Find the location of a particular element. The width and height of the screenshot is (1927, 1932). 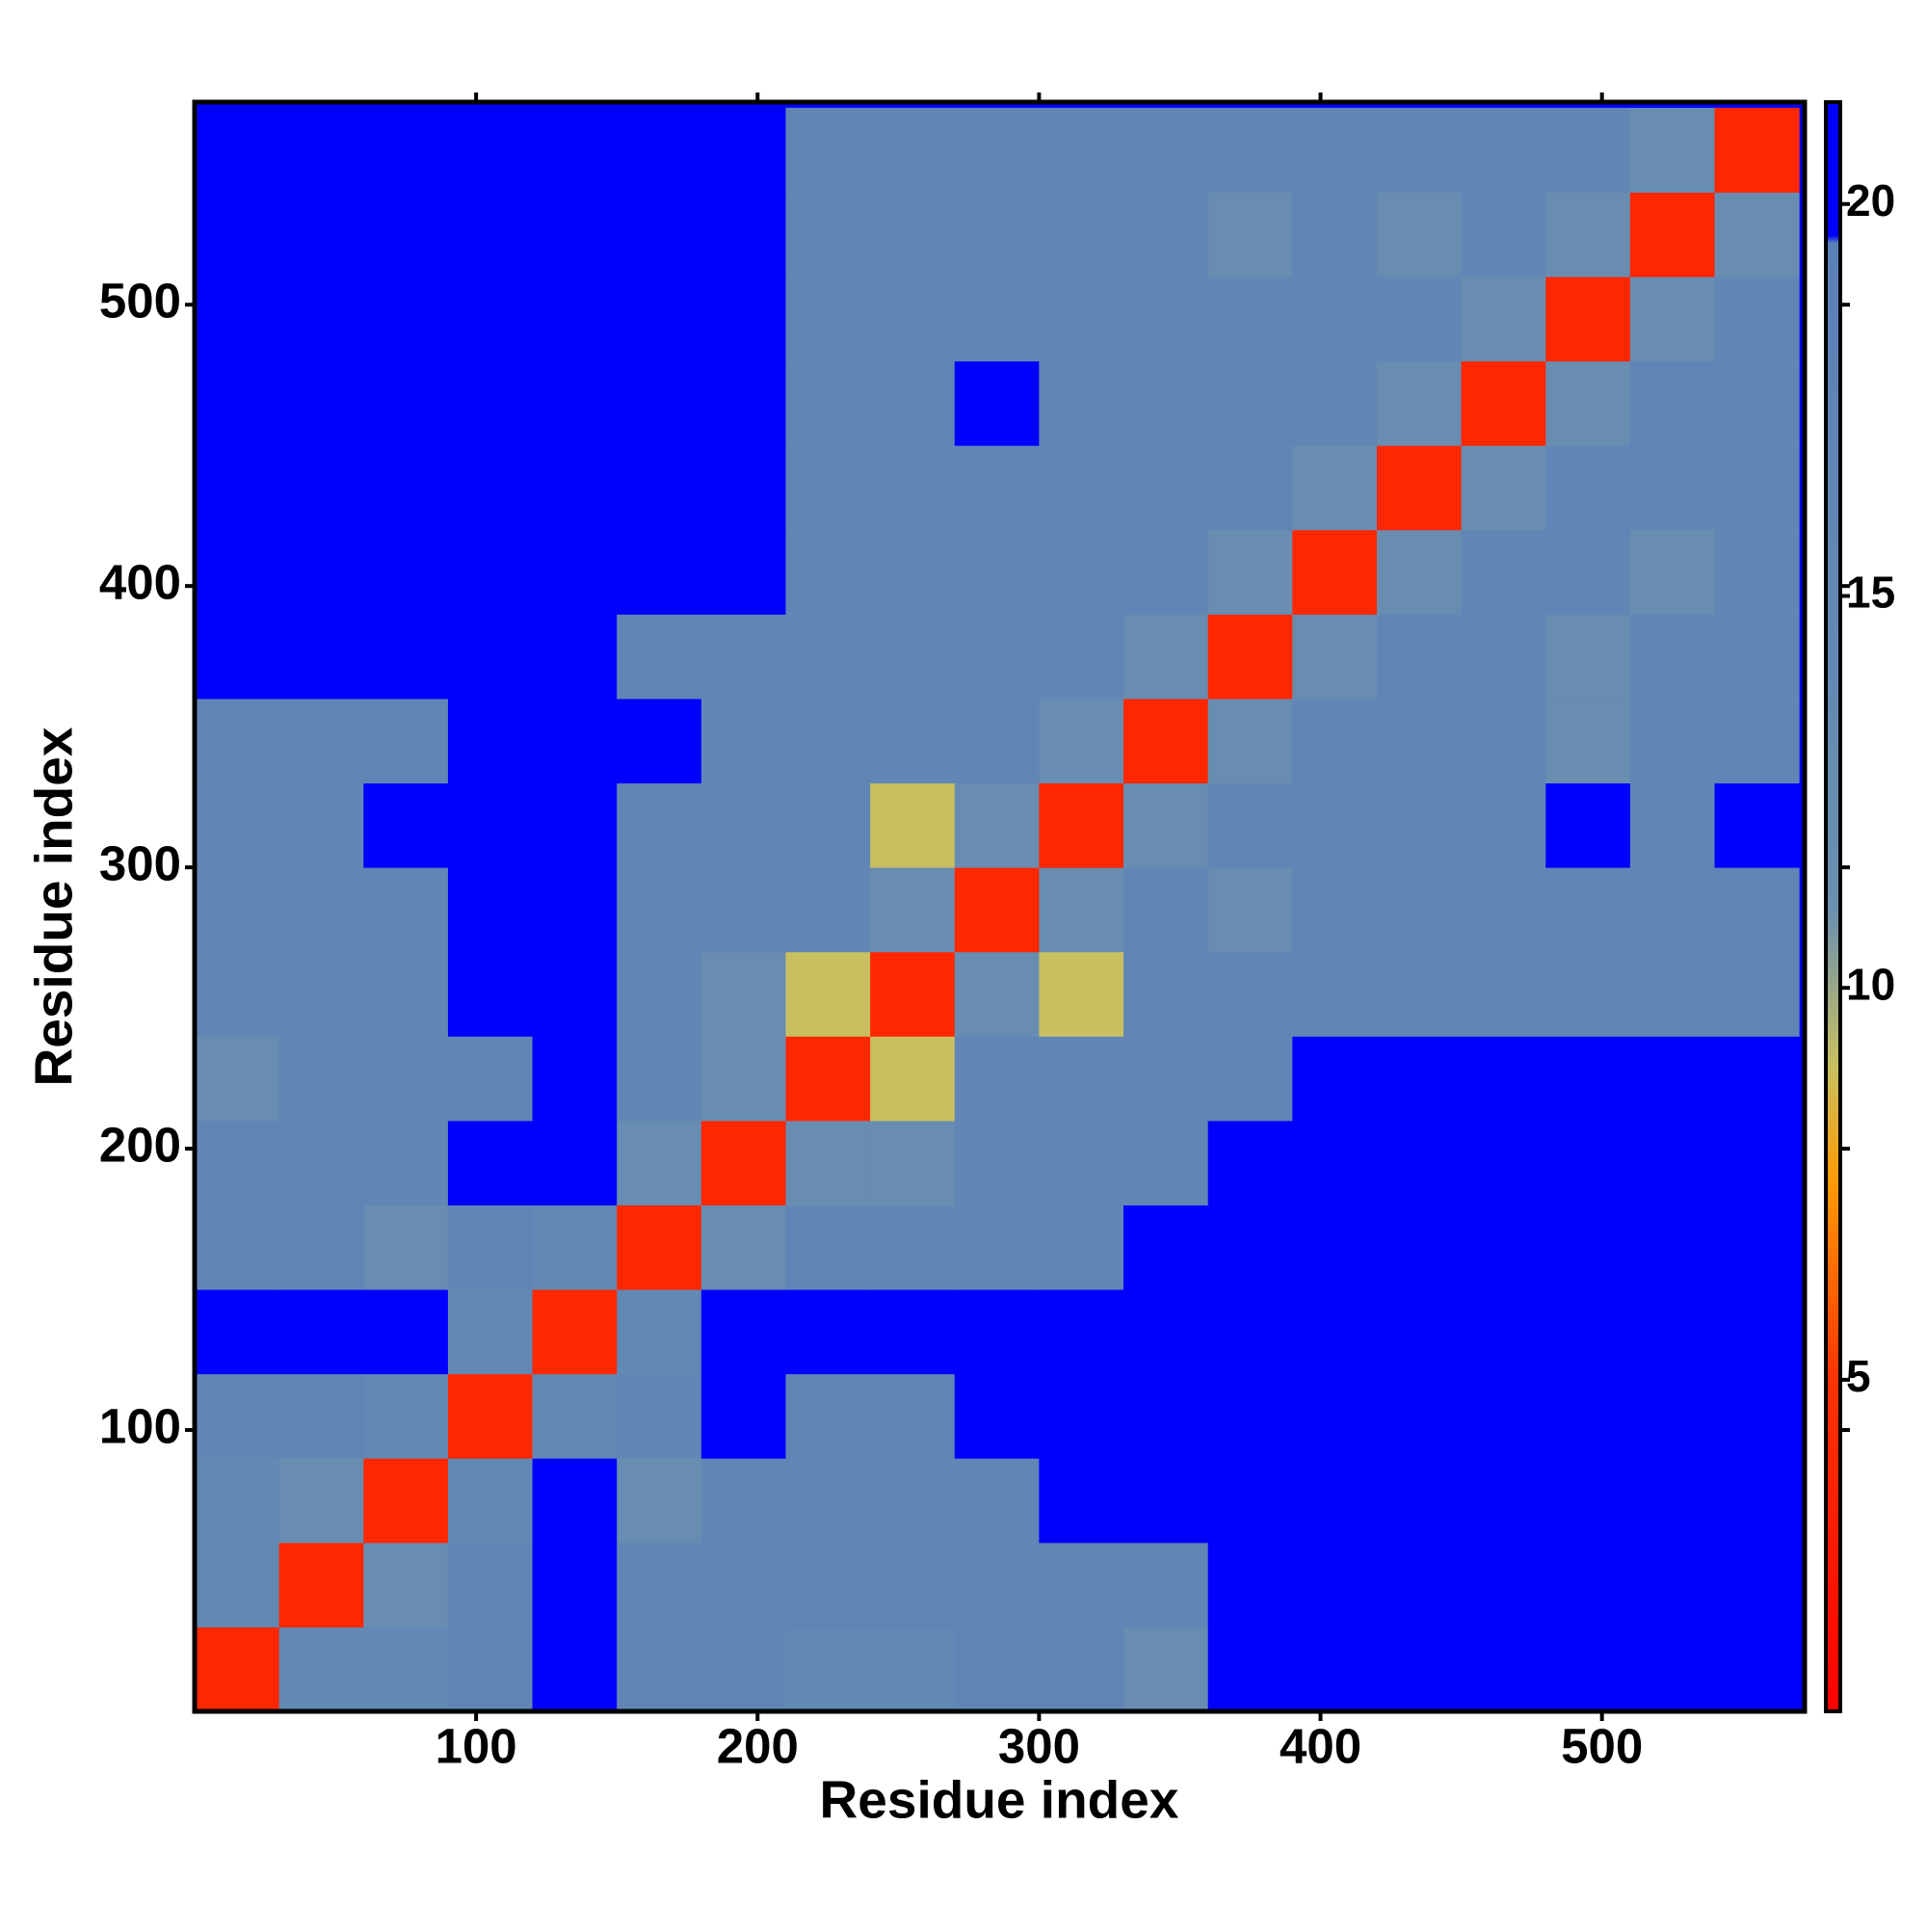

x-tick-label: 300 is located at coordinates (1039, 1745).